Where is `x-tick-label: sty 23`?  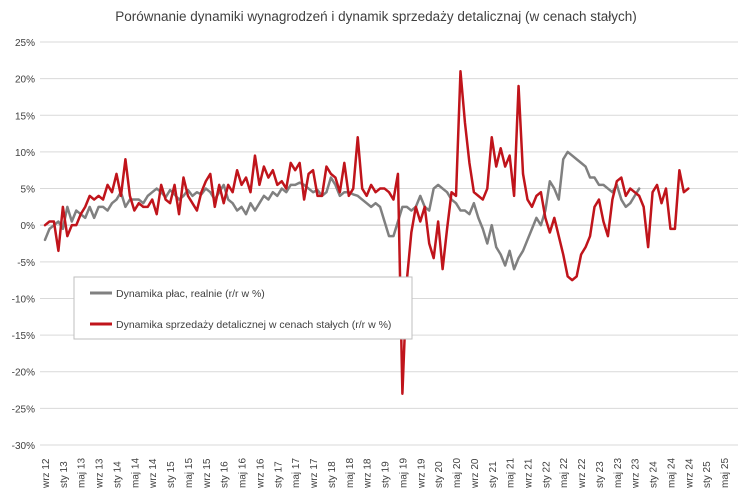 x-tick-label: sty 23 is located at coordinates (600, 474).